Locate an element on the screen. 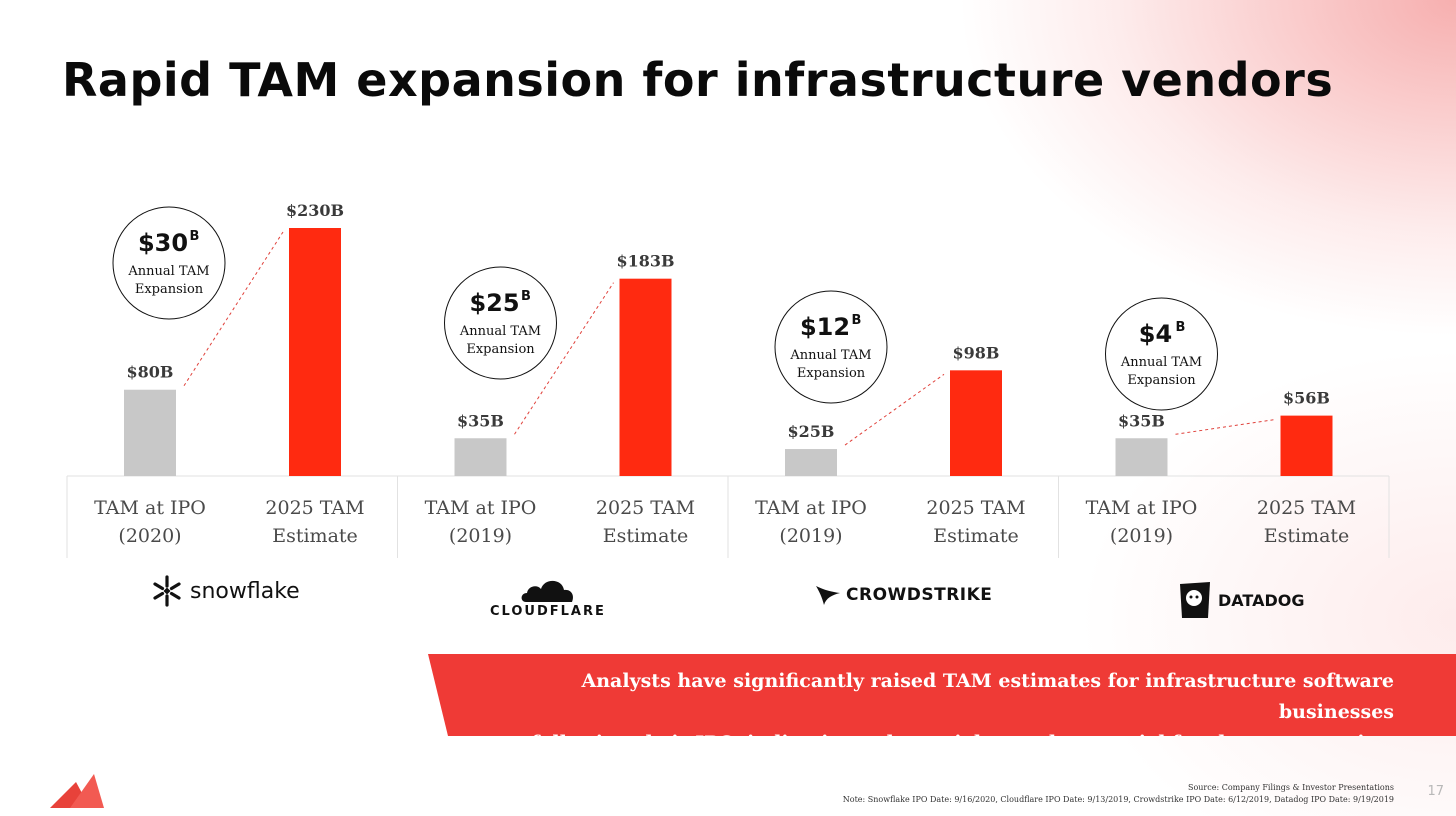  data-label-estimate: $230B is located at coordinates (315, 210).